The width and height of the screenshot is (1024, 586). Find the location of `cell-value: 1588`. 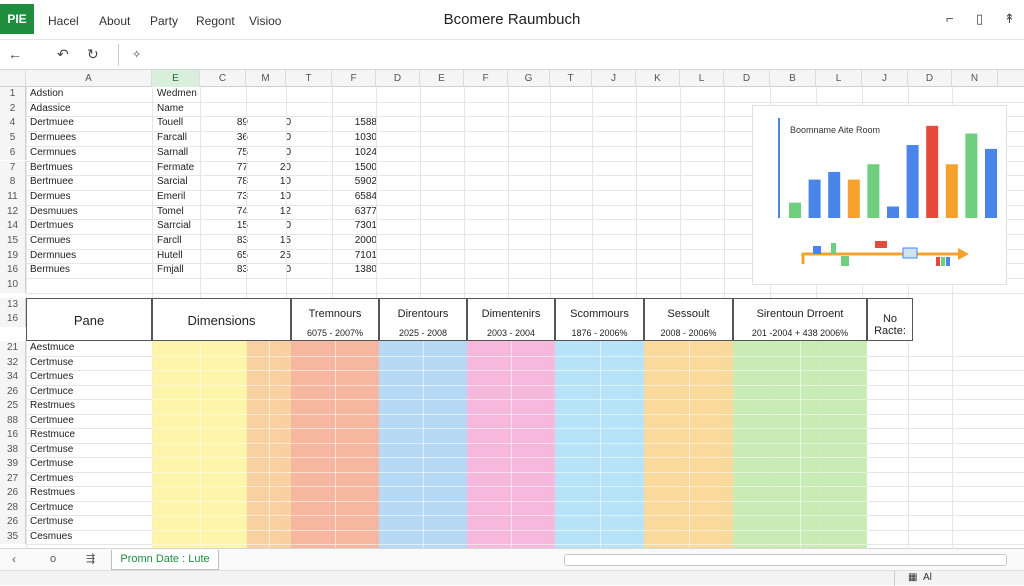

cell-value: 1588 is located at coordinates (365, 123).